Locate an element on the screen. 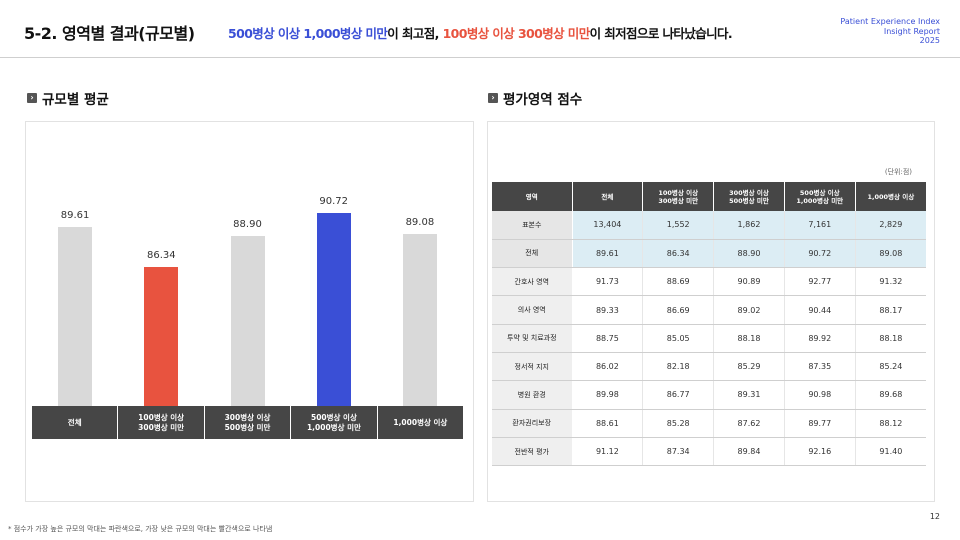 The width and height of the screenshot is (960, 540). table-cell: 85.28 is located at coordinates (678, 423).